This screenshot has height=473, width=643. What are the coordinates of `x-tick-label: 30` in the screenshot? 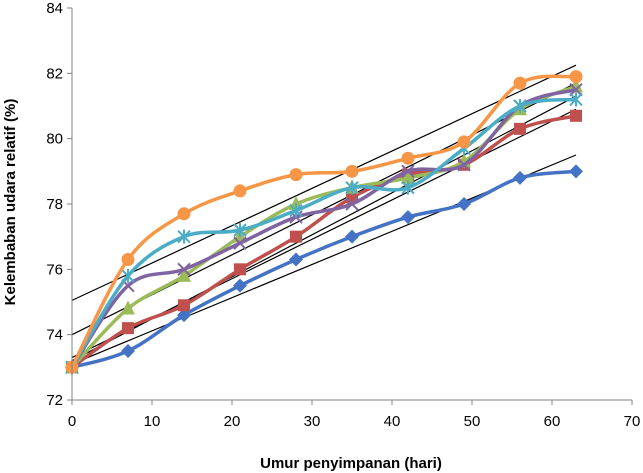 It's located at (312, 421).